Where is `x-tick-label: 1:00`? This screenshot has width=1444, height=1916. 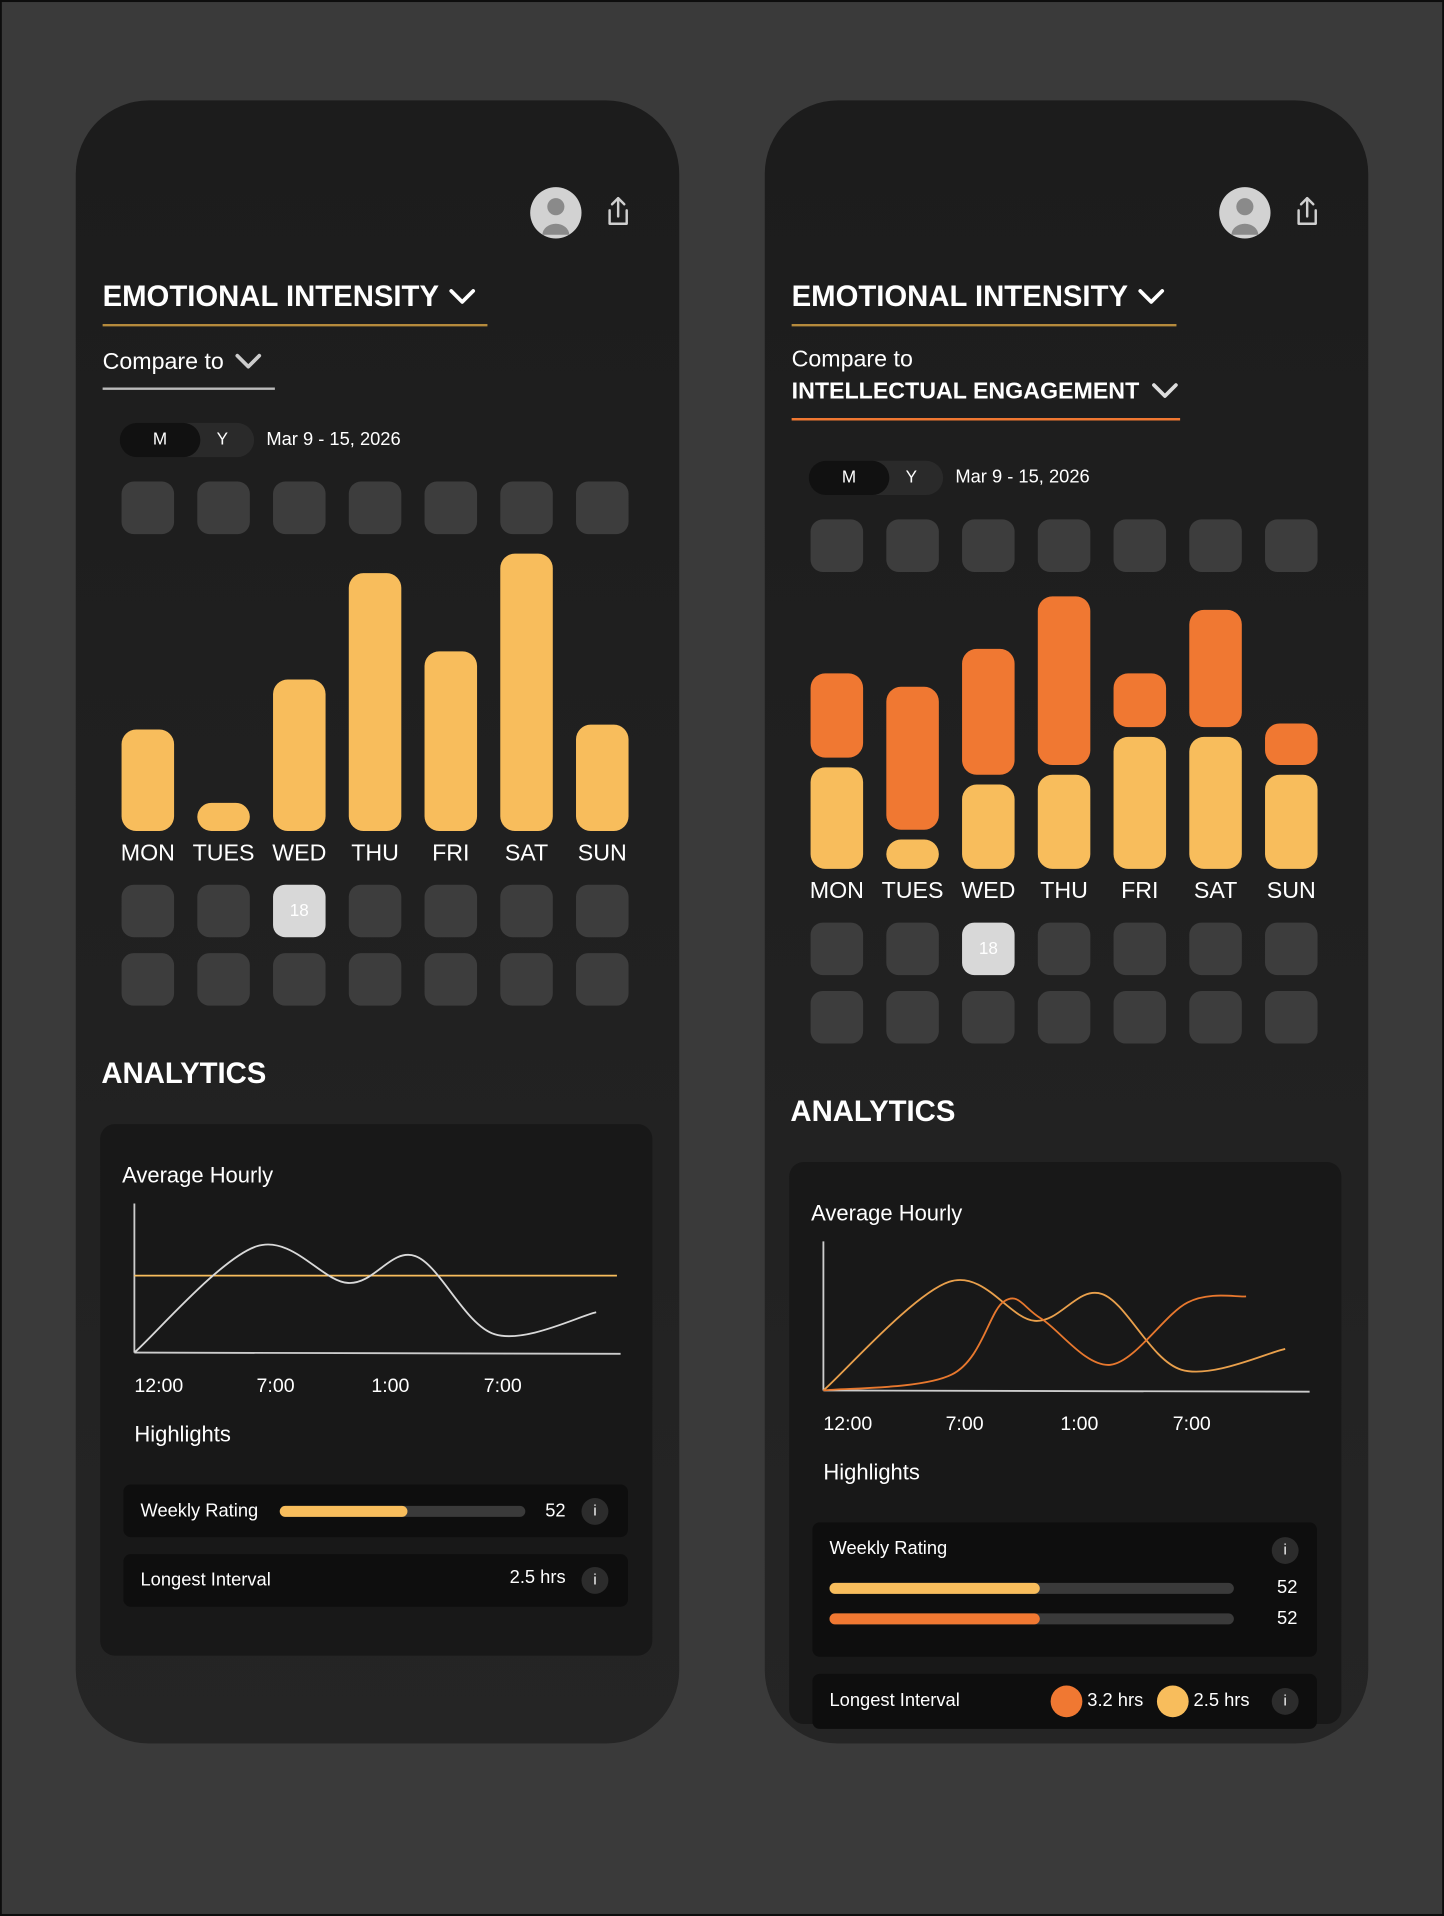 x-tick-label: 1:00 is located at coordinates (390, 1386).